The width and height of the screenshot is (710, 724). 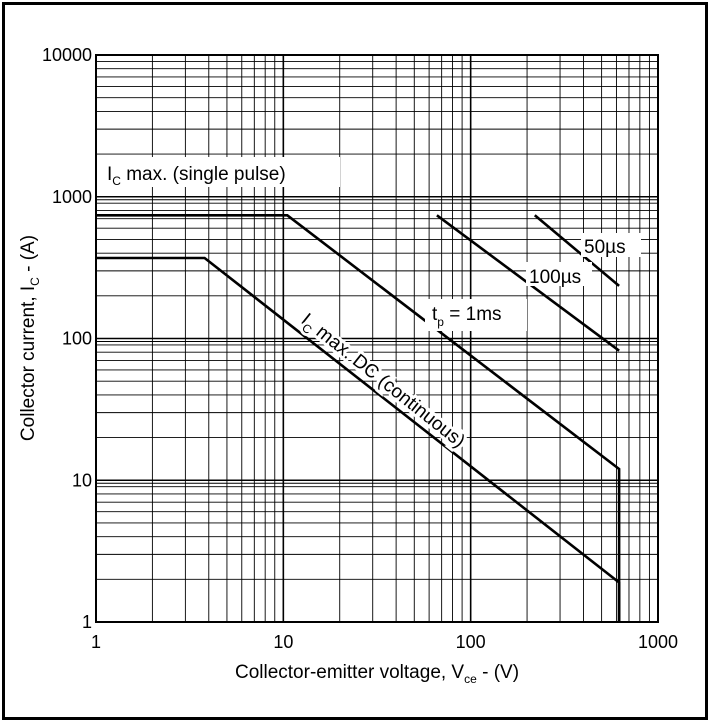 I want to click on annotation-dc-continuous: IC max. DC (continuous), so click(x=383, y=380).